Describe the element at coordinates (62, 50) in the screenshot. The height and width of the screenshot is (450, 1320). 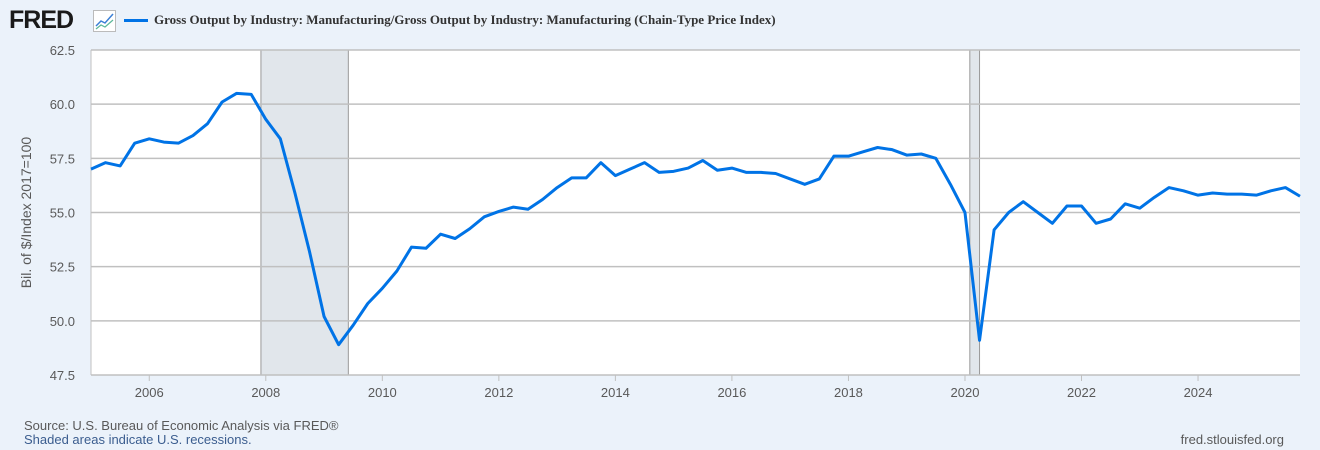
I see `y-tick-label: 62.5` at that location.